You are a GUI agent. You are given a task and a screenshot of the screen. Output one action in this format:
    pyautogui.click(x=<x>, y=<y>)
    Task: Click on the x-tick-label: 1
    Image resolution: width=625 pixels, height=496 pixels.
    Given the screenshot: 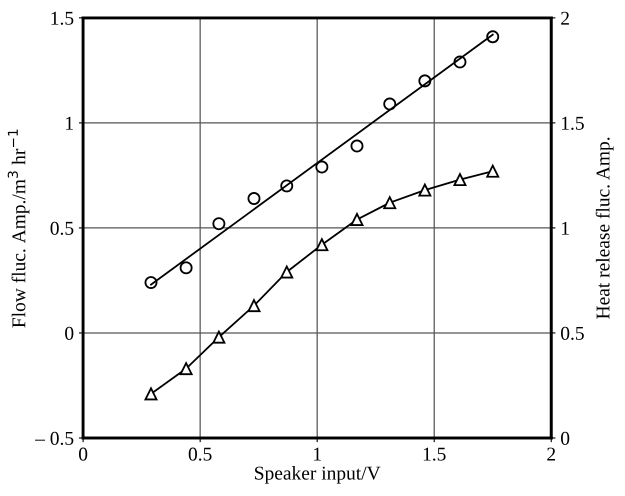 What is the action you would take?
    pyautogui.click(x=317, y=454)
    